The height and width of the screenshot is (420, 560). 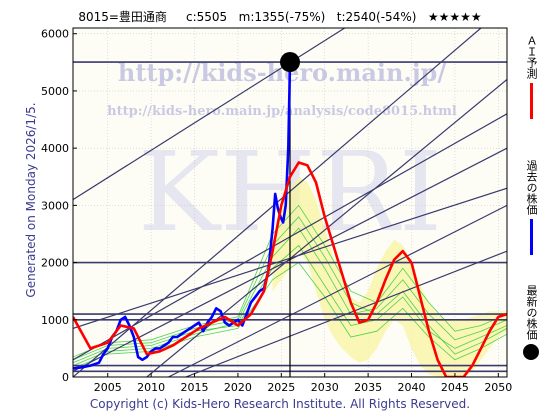 I want to click on legend-entry: 過去の株価, so click(x=531, y=207).